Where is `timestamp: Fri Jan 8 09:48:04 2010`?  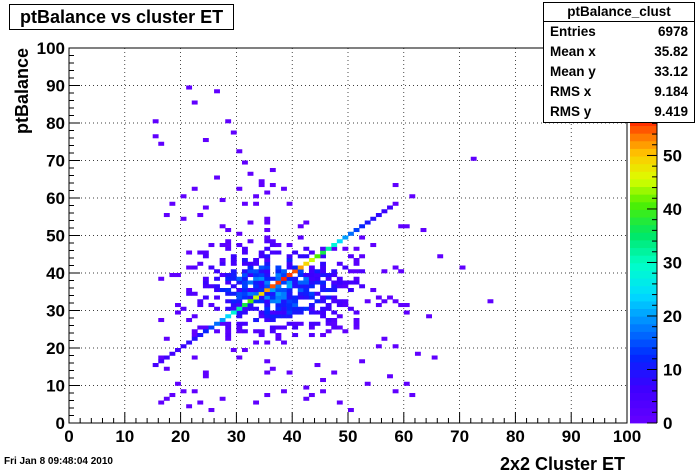
timestamp: Fri Jan 8 09:48:04 2010 is located at coordinates (58, 461).